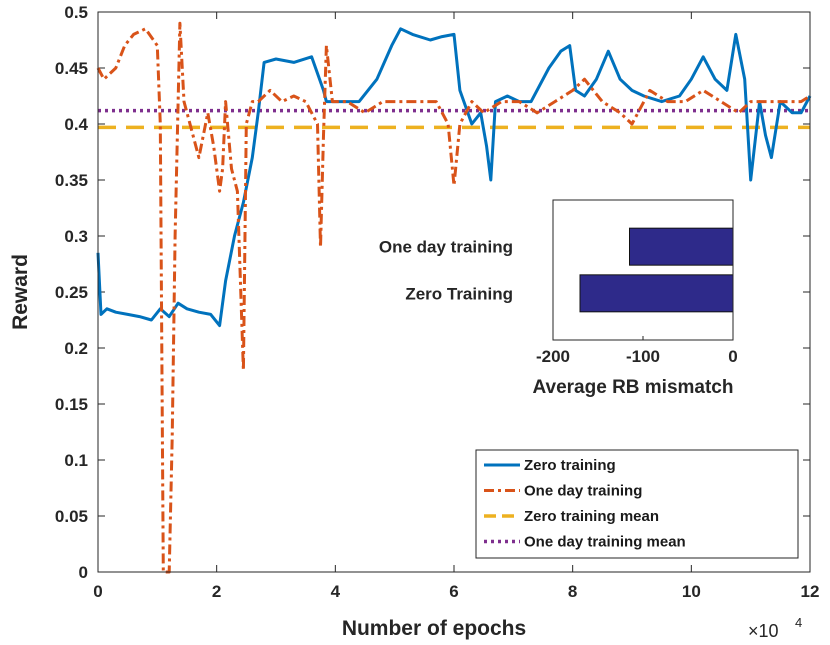 This screenshot has height=645, width=830. Describe the element at coordinates (732, 356) in the screenshot. I see `inset-x-tick-label: 0` at that location.